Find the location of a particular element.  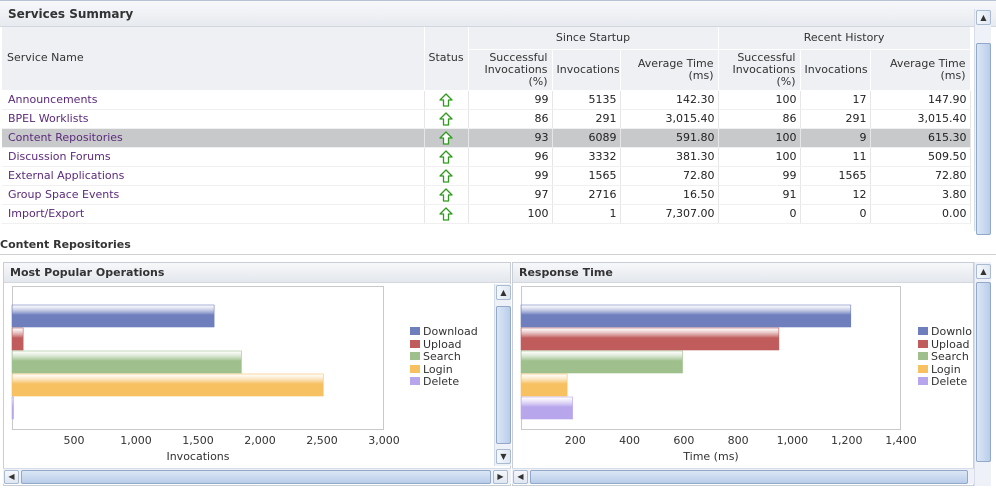

popular-chart-vscrollbar: ▲ ▼ is located at coordinates (502, 375).